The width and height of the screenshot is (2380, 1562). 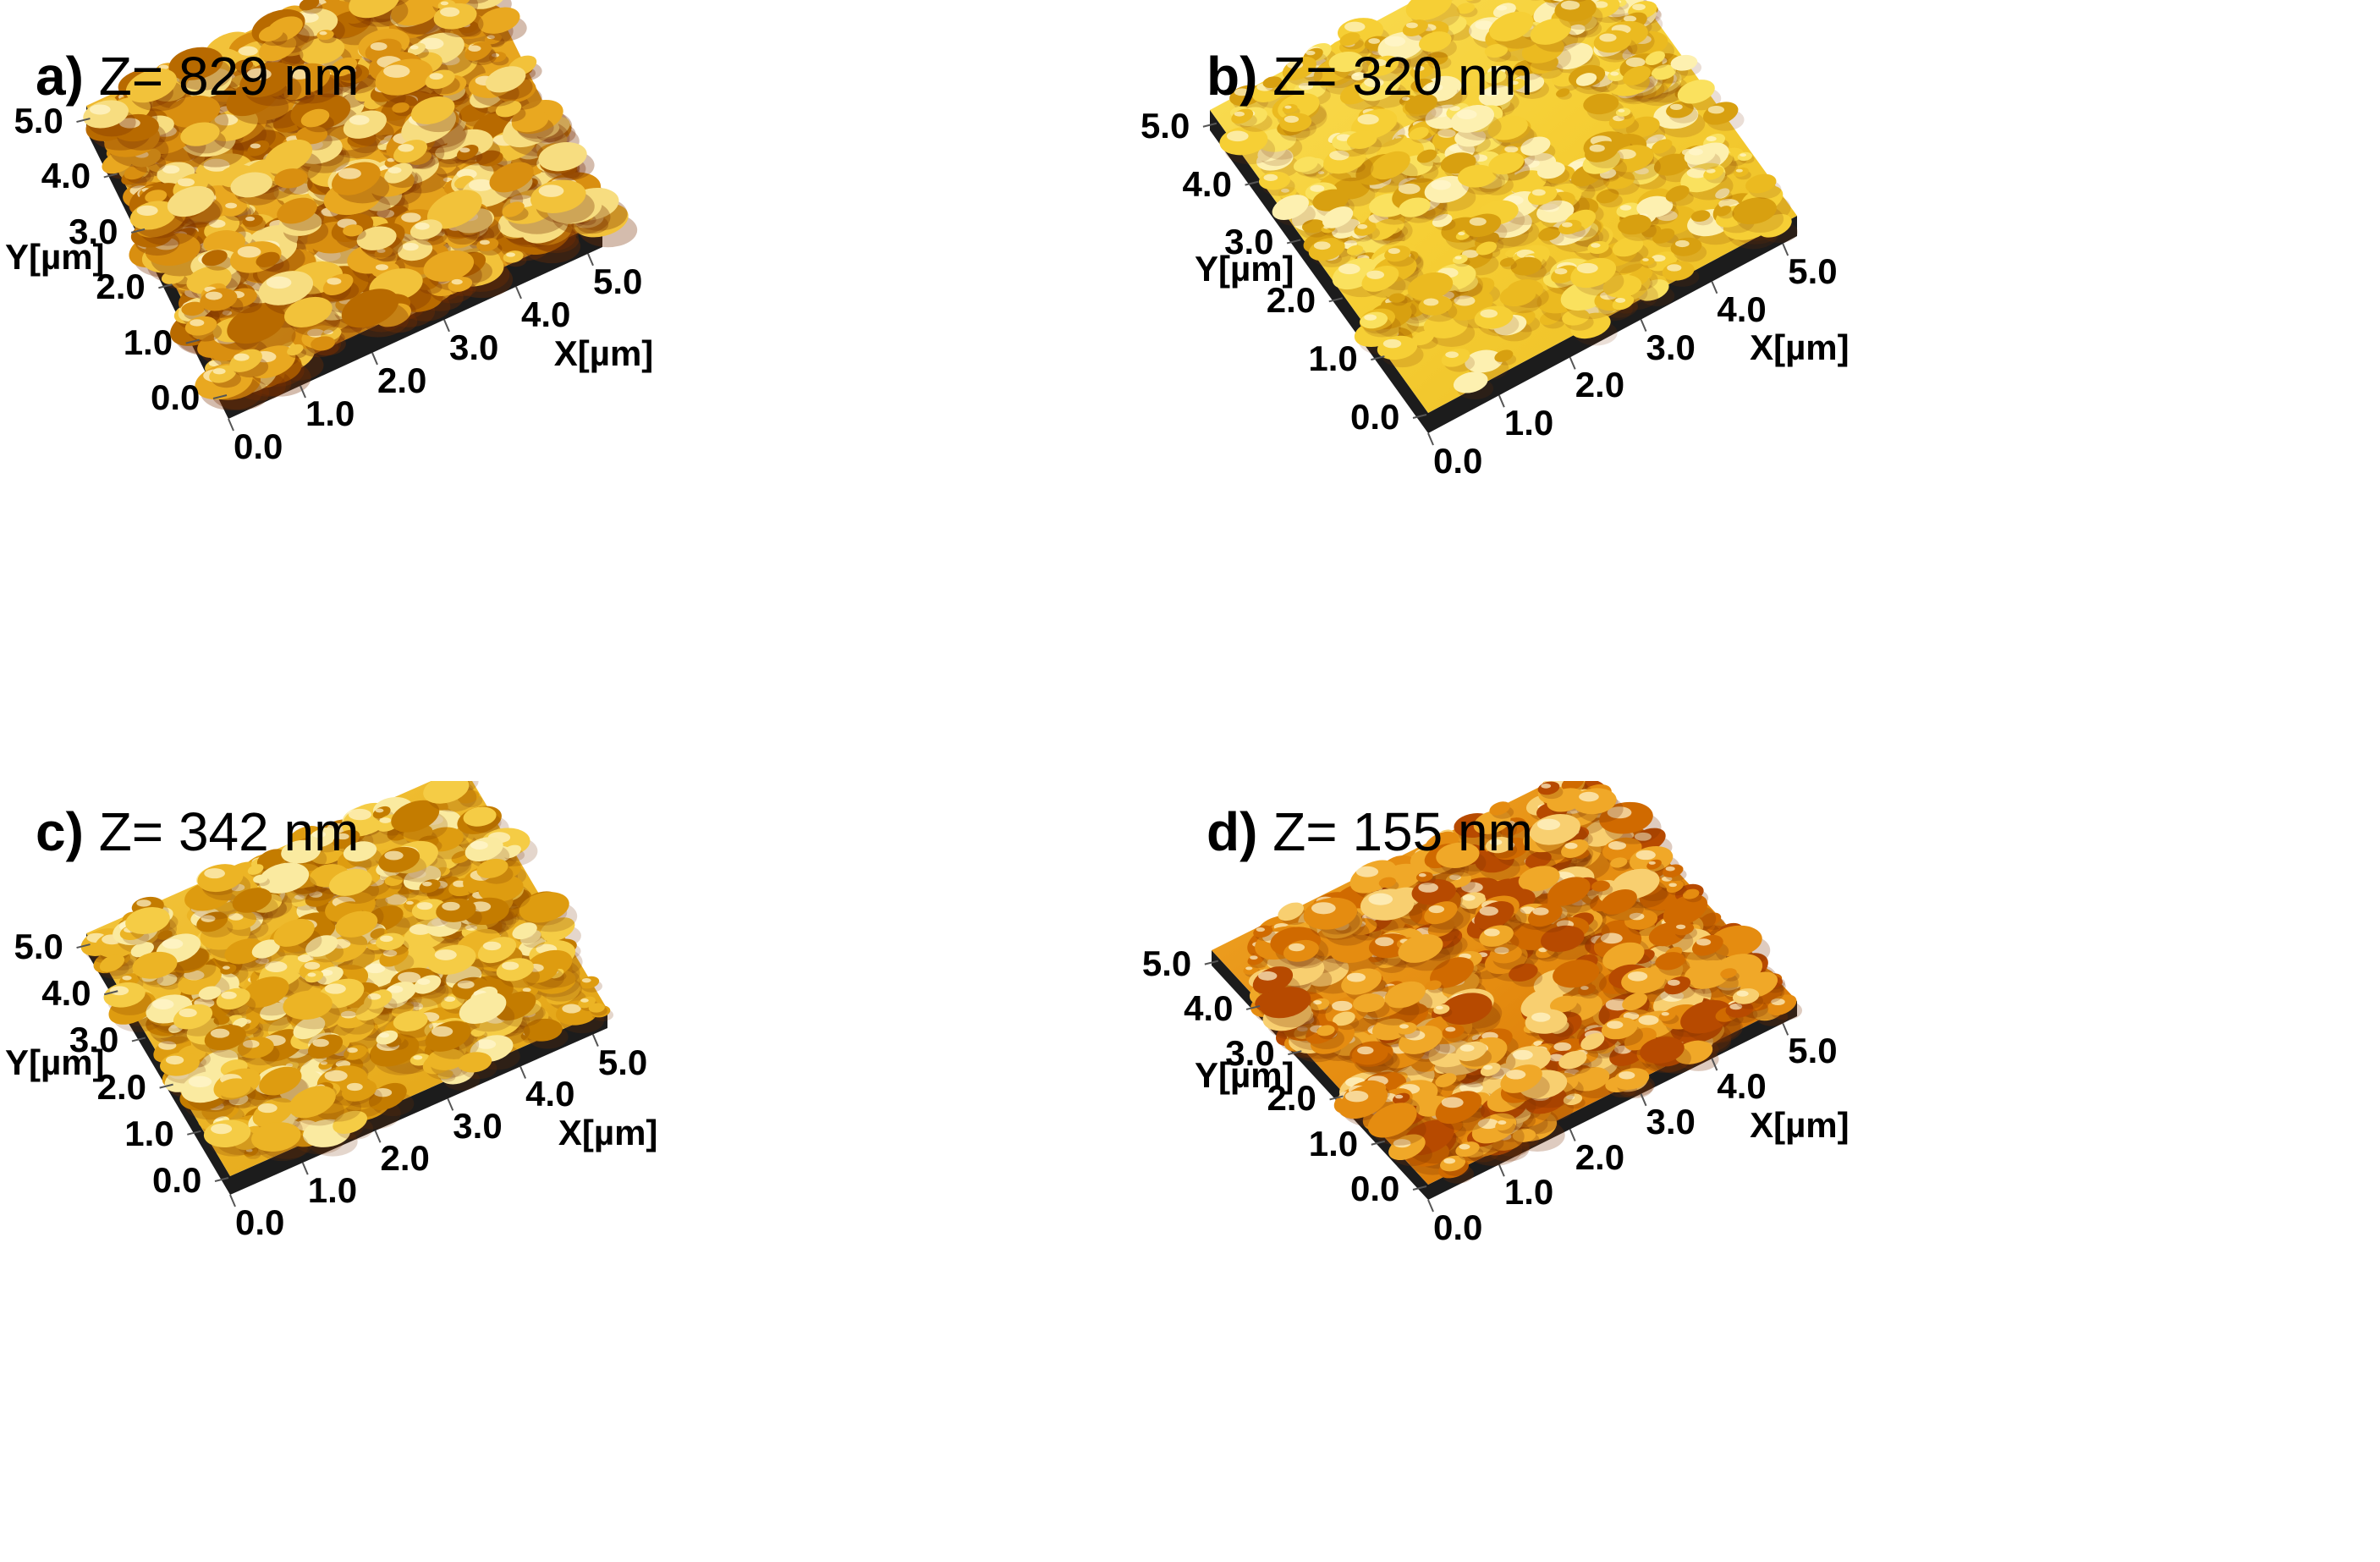 I want to click on panel-title: a) Z= 829 nm, so click(x=197, y=76).